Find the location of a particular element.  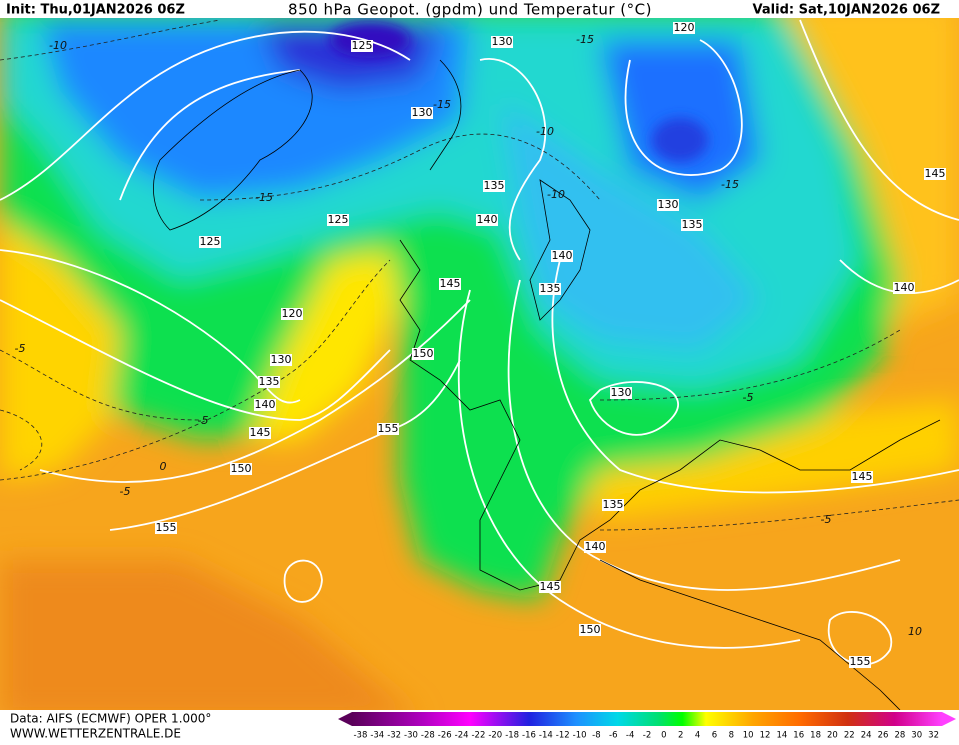

colorbar-min-arrow is located at coordinates (345, 719).